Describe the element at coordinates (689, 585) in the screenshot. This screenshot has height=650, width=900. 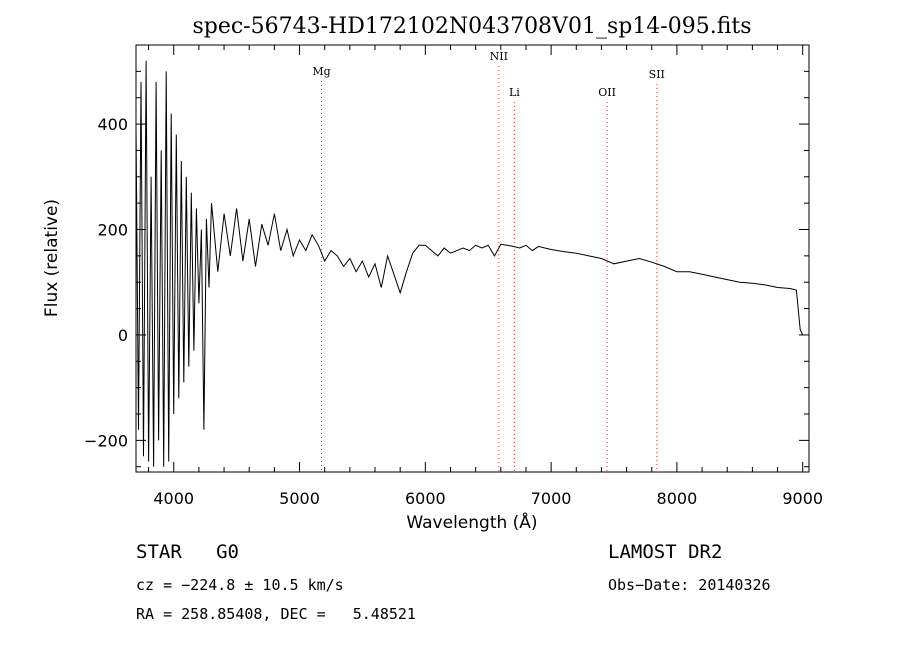
I see `observation-date: Obs−Date: 20140326` at that location.